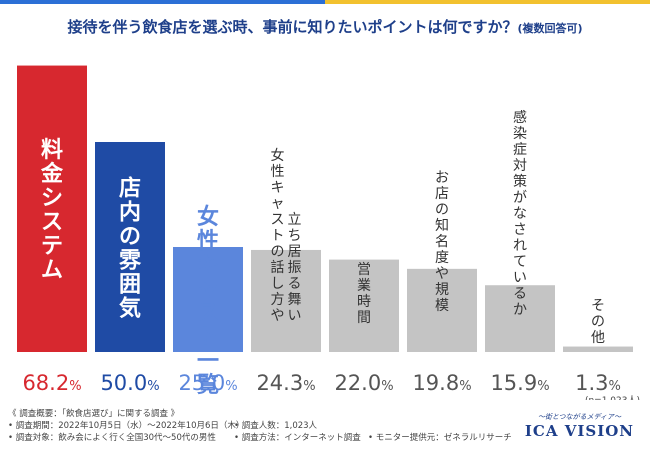  What do you see at coordinates (162, 2) in the screenshot?
I see `stripe-blue` at bounding box center [162, 2].